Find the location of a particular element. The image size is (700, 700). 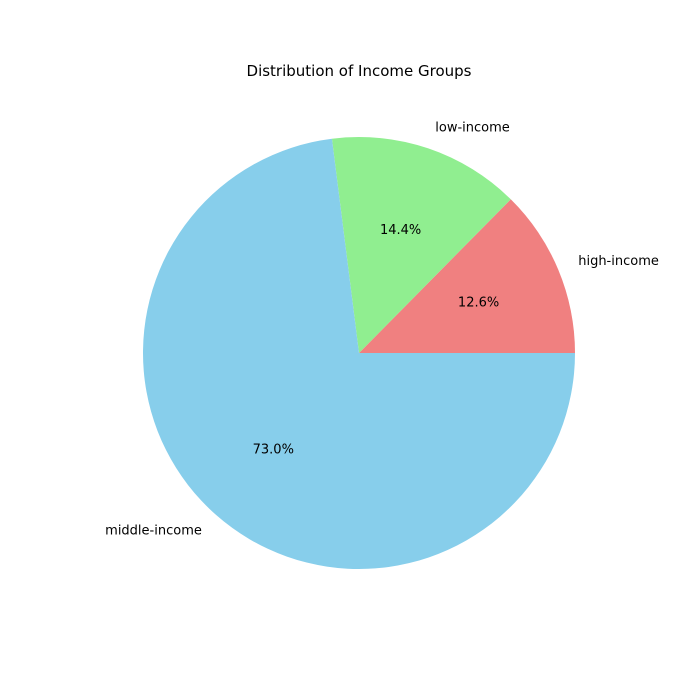

pie-slice-low-income is located at coordinates (421, 245).